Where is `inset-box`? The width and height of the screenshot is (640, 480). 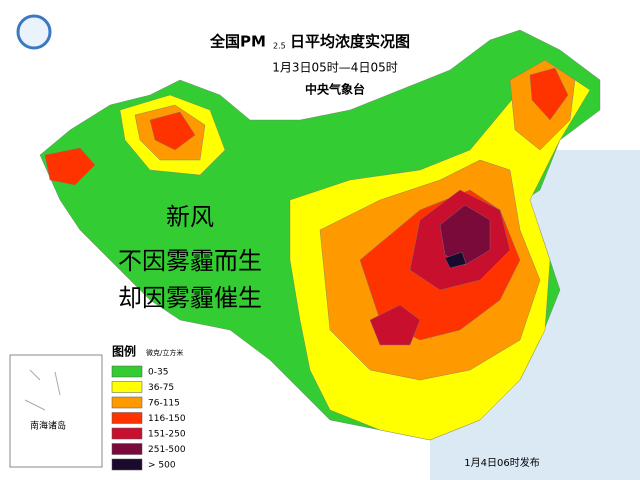
inset-box is located at coordinates (56, 411).